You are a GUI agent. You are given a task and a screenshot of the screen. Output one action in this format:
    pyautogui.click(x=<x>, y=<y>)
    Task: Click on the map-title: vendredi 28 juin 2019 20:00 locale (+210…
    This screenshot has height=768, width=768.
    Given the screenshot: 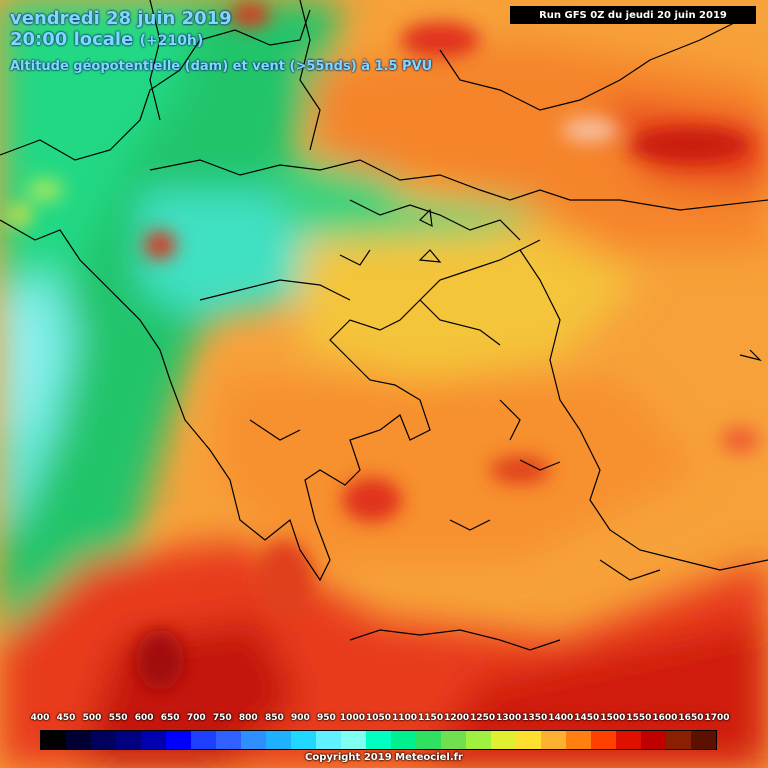 What is the action you would take?
    pyautogui.click(x=221, y=41)
    